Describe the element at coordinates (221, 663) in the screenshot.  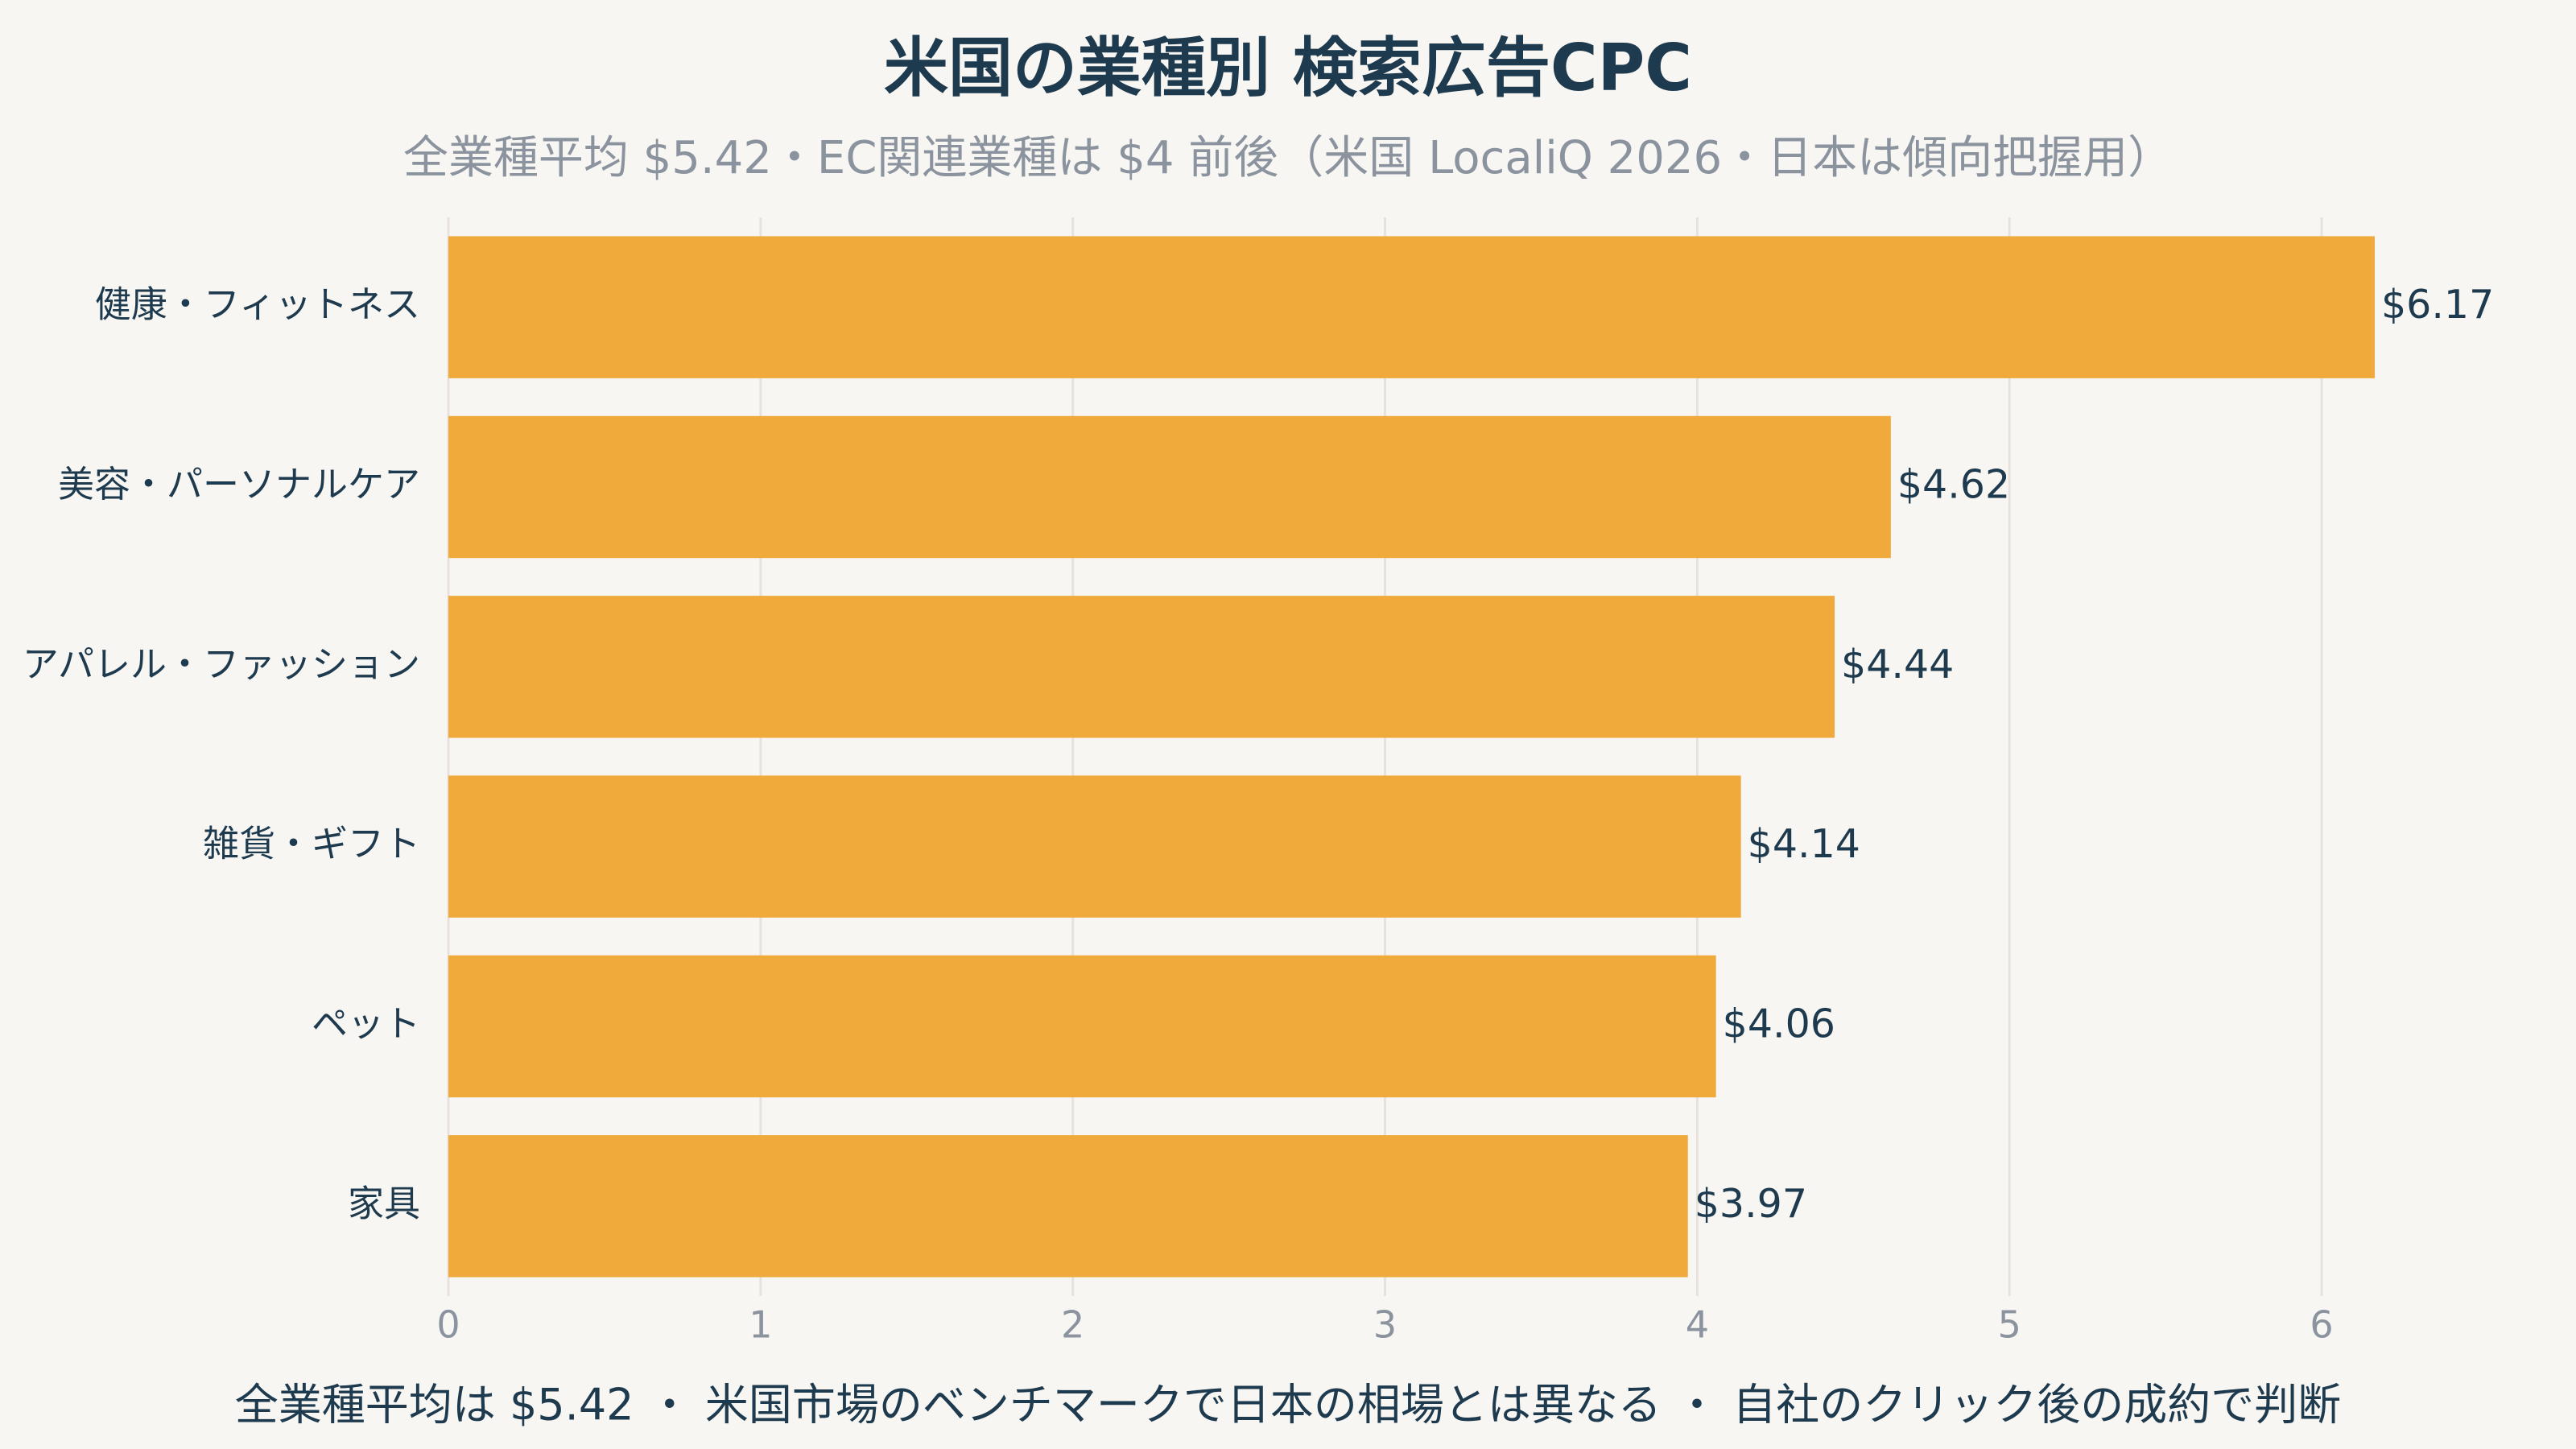
I see `y-tick-label: アパレル・ファッション` at that location.